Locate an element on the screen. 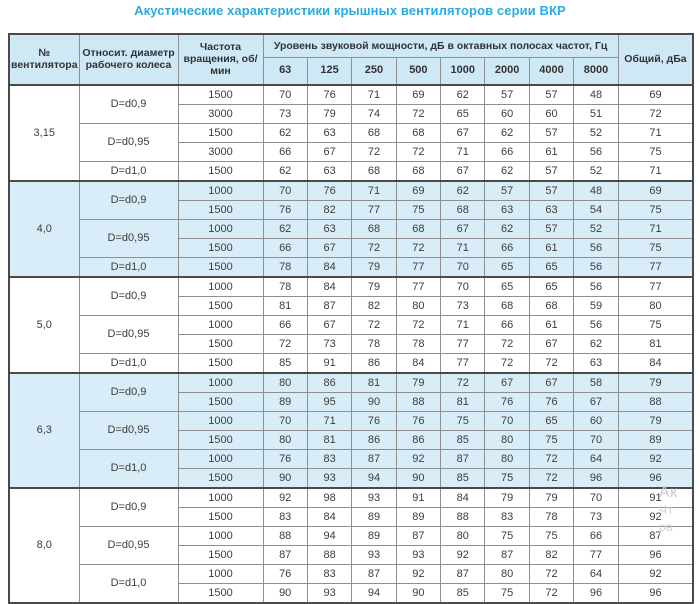 The width and height of the screenshot is (700, 604). col-header-freq-500: 500 is located at coordinates (418, 70).